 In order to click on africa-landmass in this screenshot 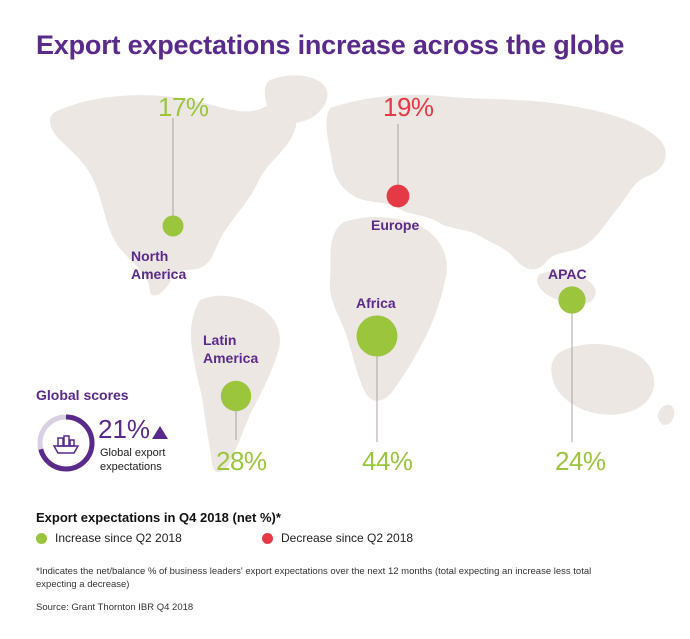, I will do `click(388, 309)`.